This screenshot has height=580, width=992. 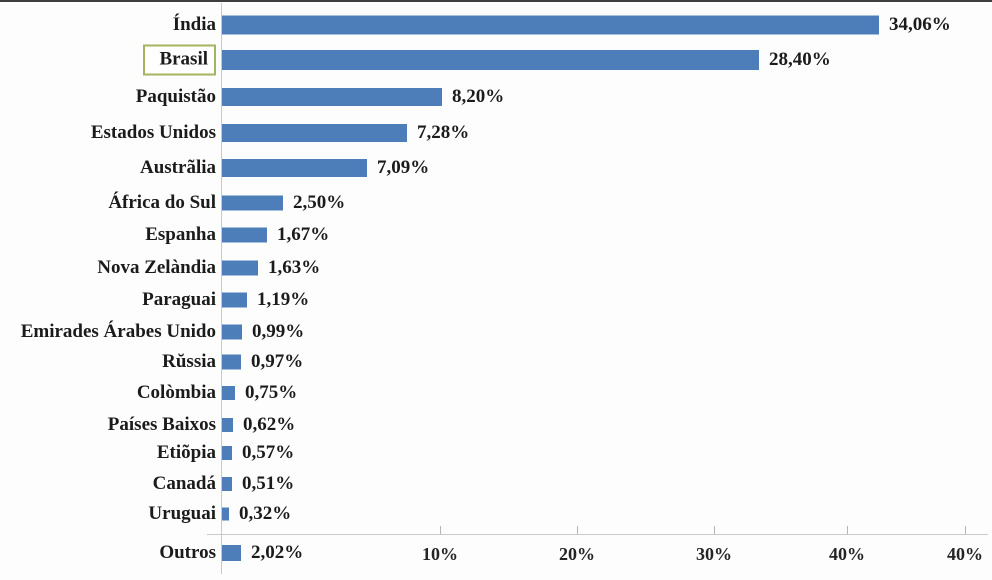 What do you see at coordinates (277, 361) in the screenshot?
I see `value-label: 0,97%` at bounding box center [277, 361].